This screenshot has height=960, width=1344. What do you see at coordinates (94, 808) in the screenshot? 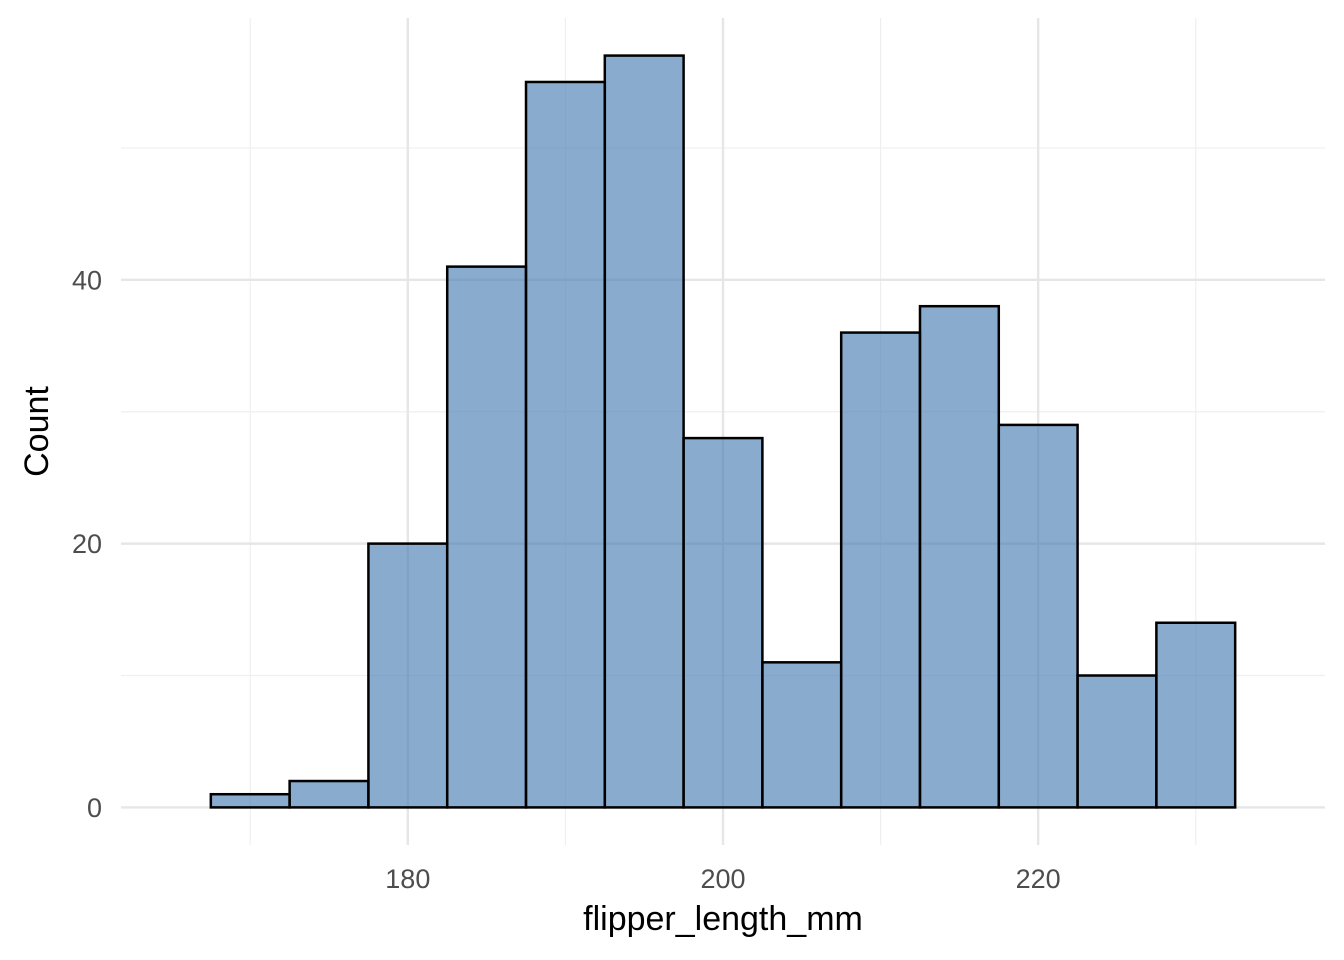
I see `y-tick-label: 0` at bounding box center [94, 808].